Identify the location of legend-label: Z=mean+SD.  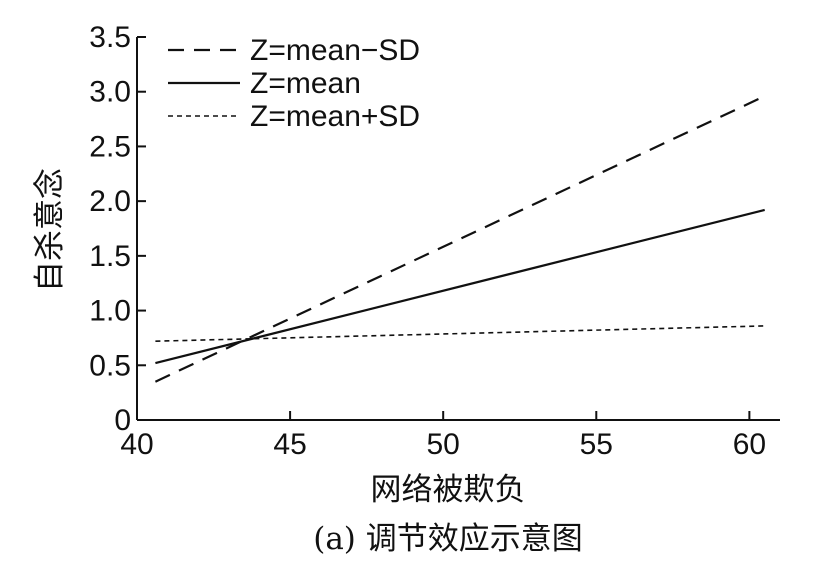
(335, 116).